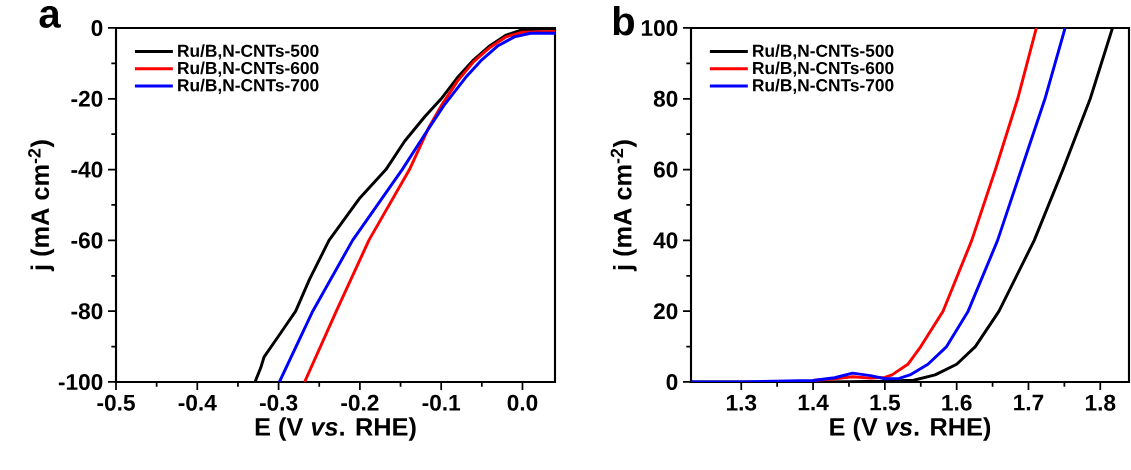  I want to click on x-tick-label: 1.5, so click(885, 402).